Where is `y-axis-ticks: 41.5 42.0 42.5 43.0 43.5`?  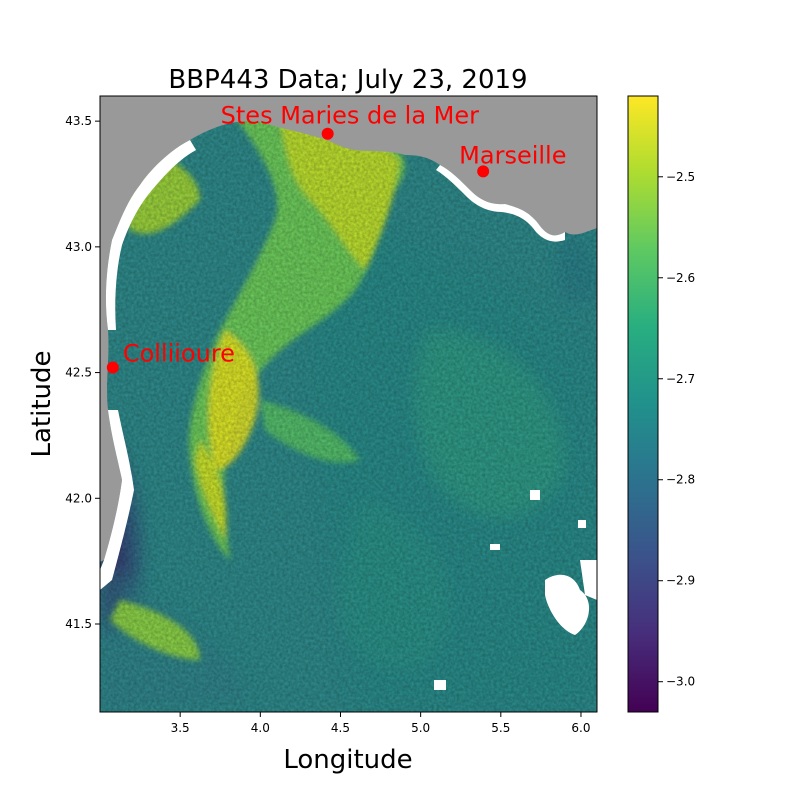
y-axis-ticks: 41.5 42.0 42.5 43.0 43.5 is located at coordinates (82, 372).